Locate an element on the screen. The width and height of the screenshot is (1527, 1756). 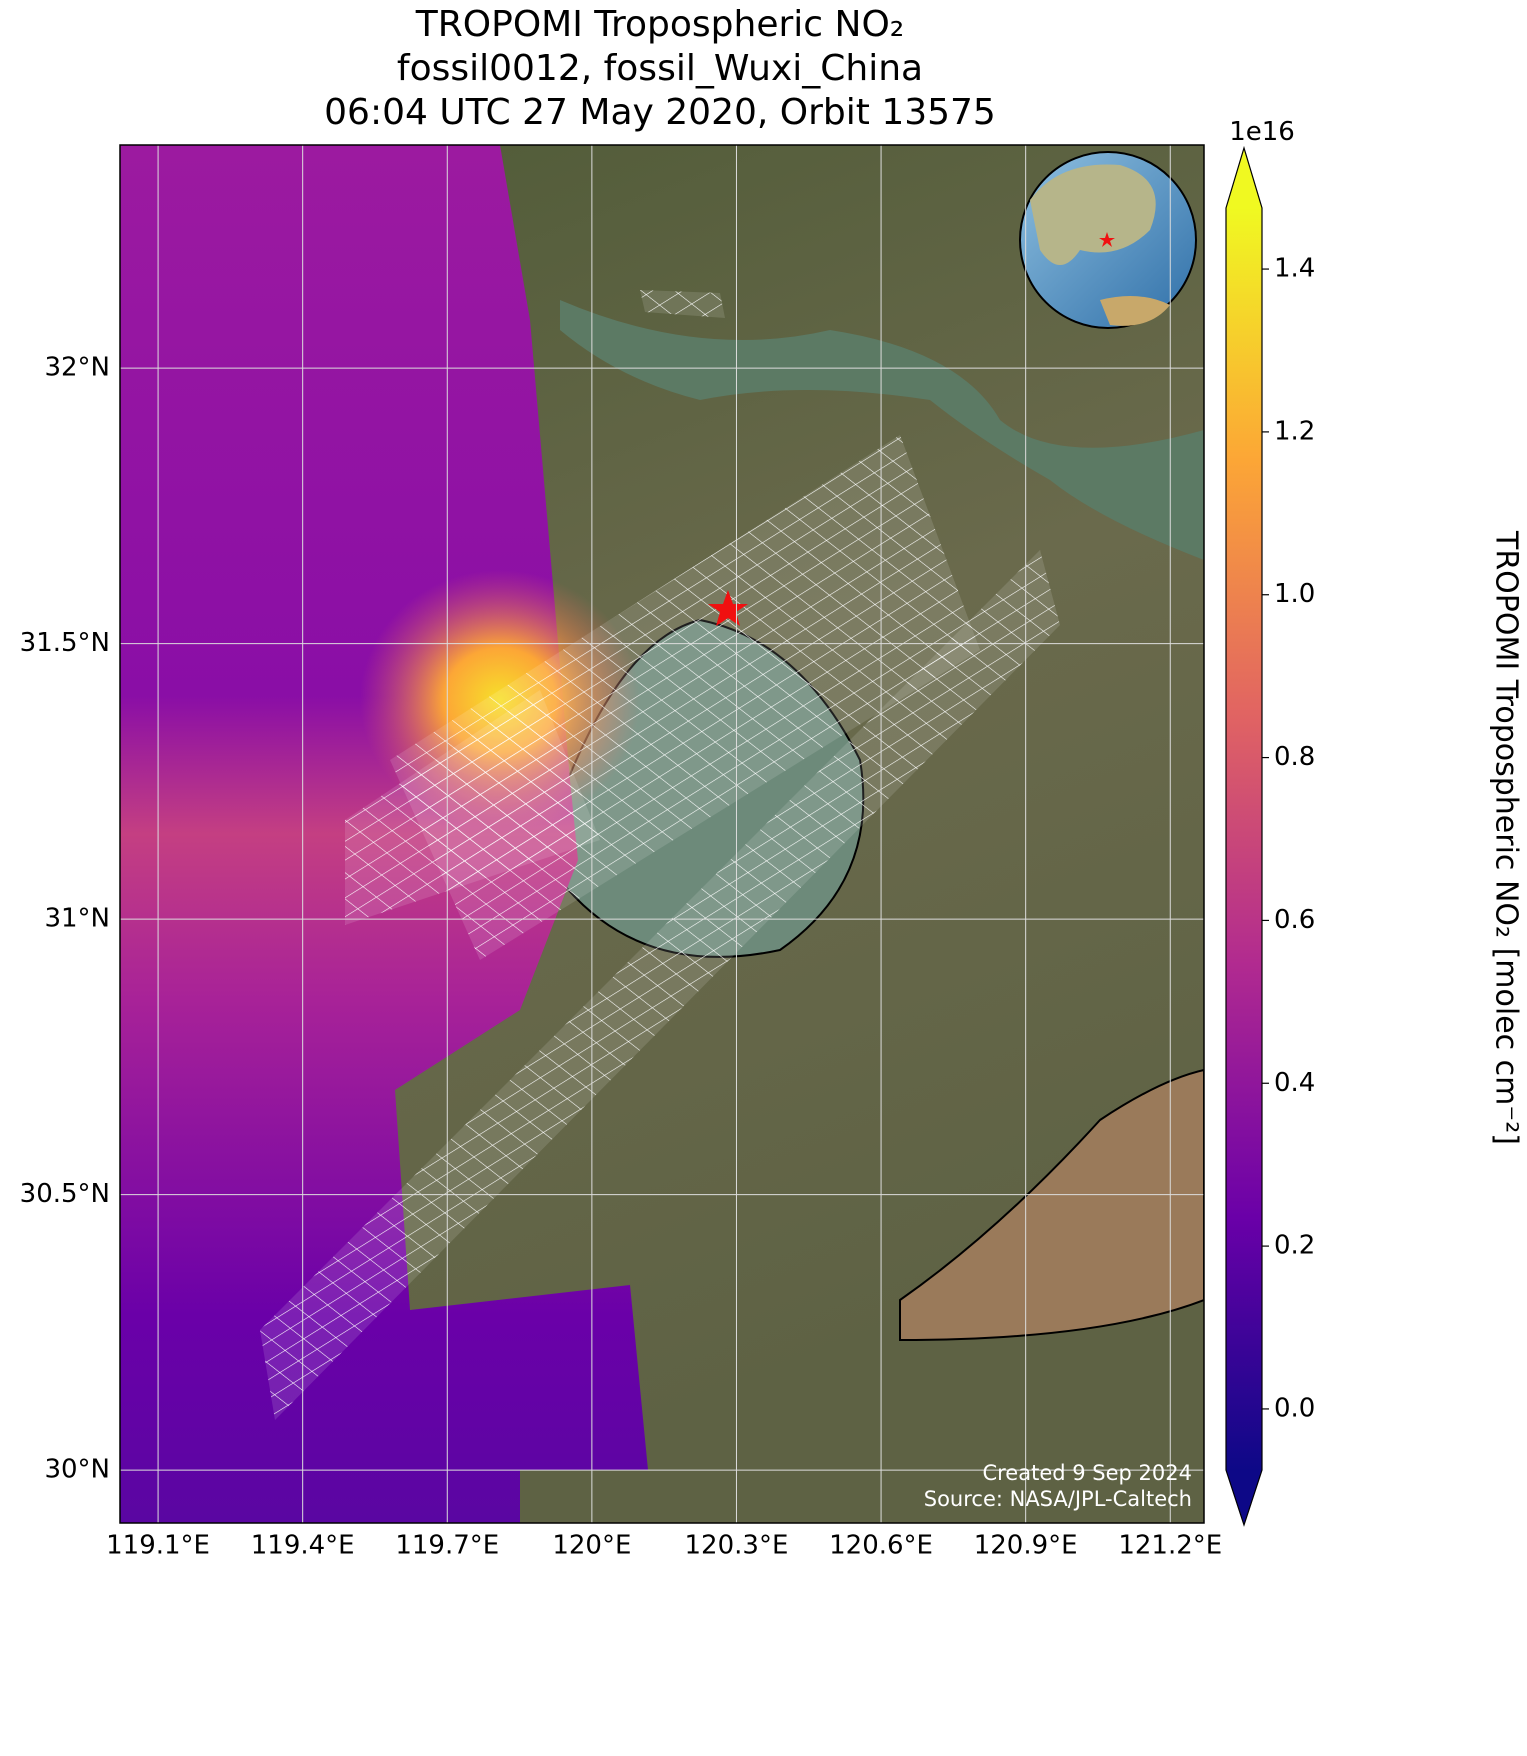
y-tick-label: 31°N is located at coordinates (77, 919).